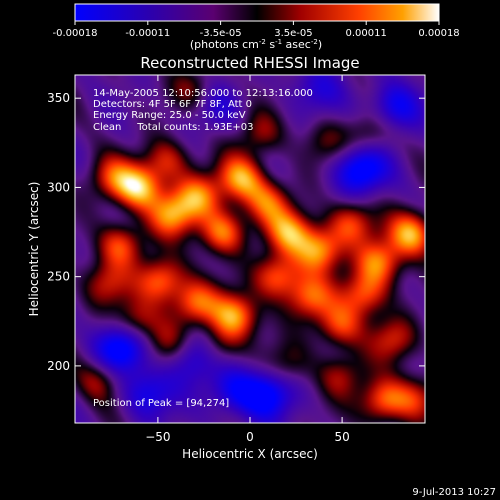  I want to click on colorbar-tick-label: 0.00018, so click(438, 33).